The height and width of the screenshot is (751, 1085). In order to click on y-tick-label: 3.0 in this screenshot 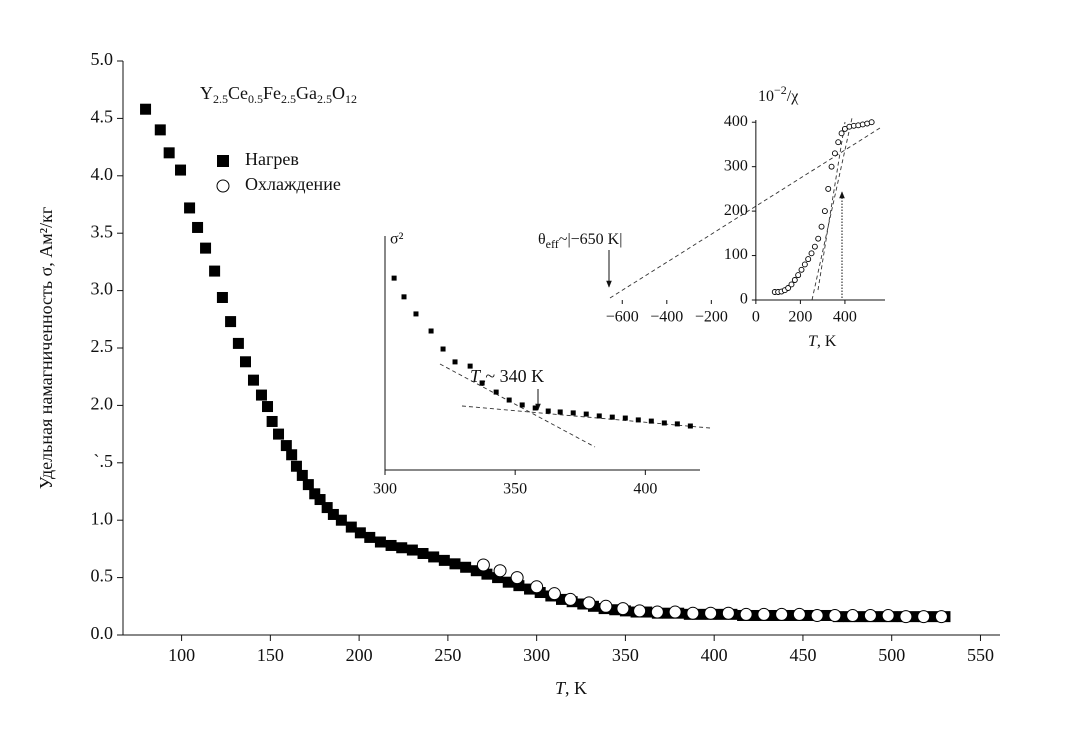, I will do `click(102, 289)`.